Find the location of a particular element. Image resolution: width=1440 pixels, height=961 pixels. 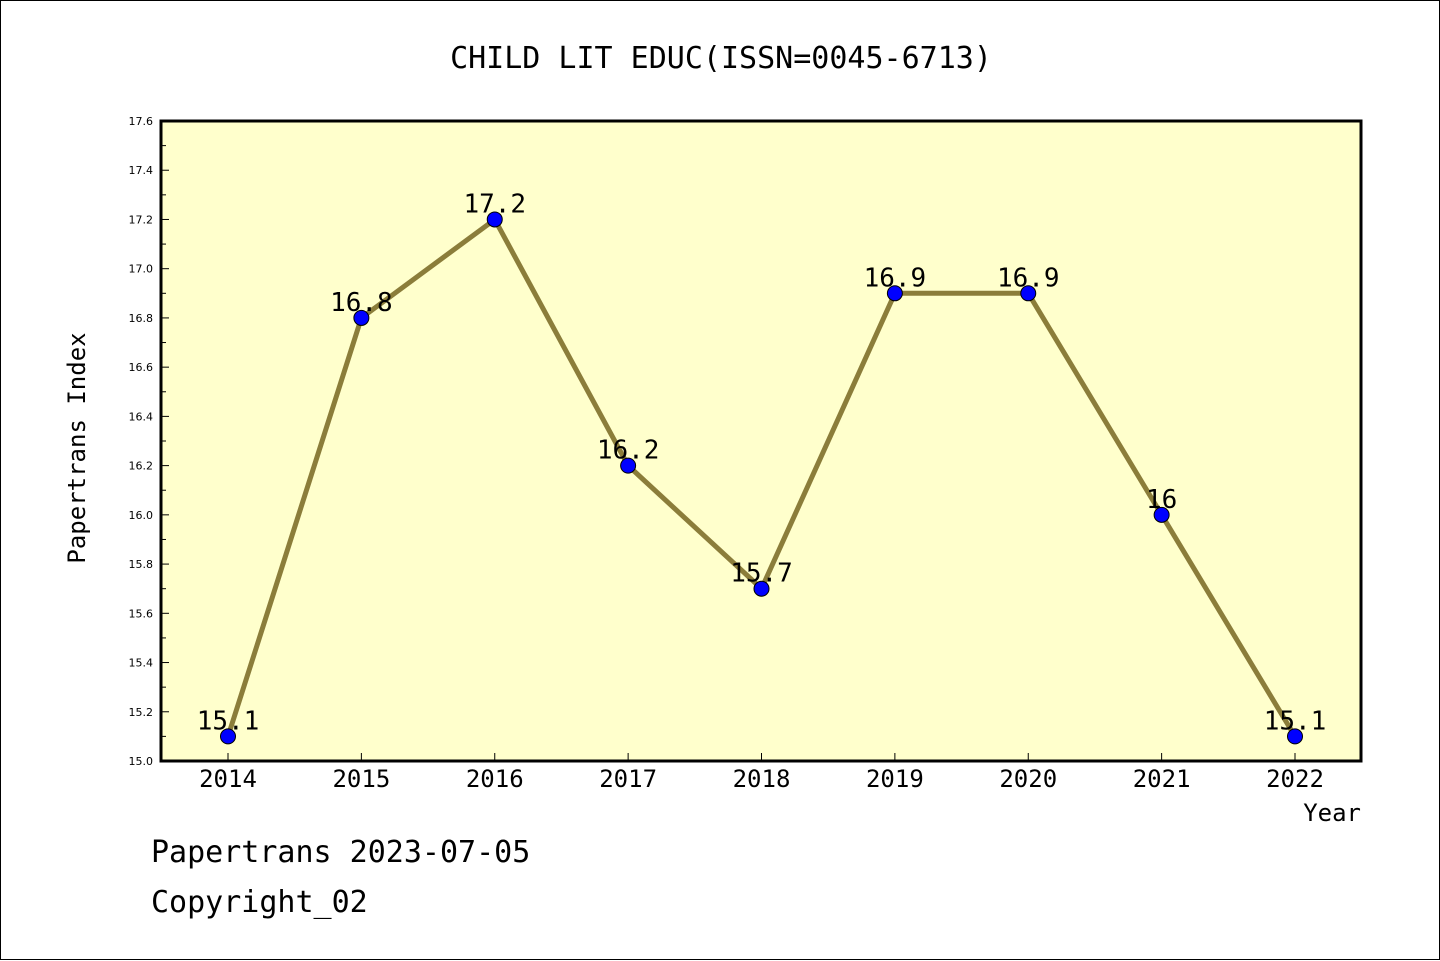

y-tick-label: 17.4 is located at coordinates (141, 170).